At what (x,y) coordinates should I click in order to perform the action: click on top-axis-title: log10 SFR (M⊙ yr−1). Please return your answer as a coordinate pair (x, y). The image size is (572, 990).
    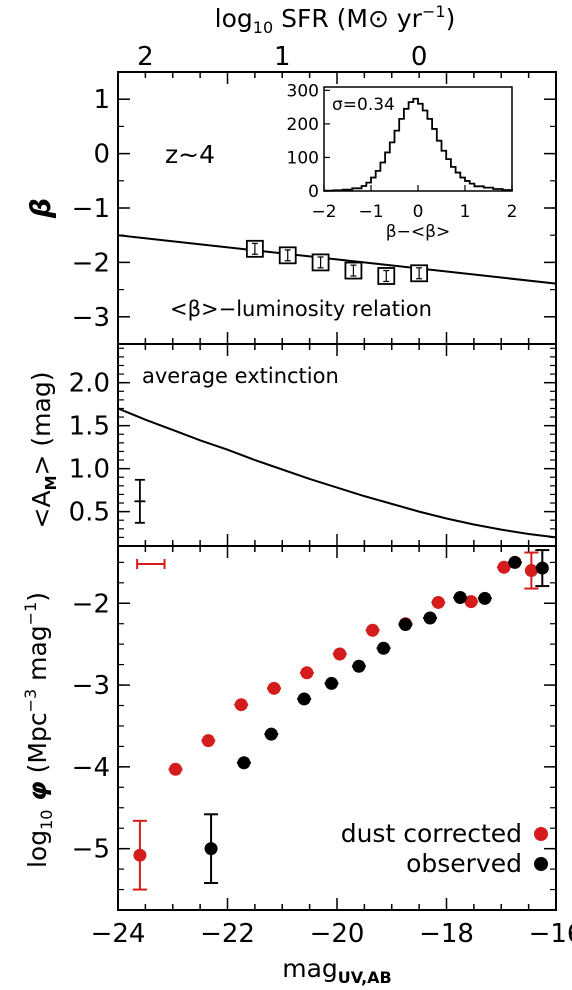
    Looking at the image, I should click on (335, 19).